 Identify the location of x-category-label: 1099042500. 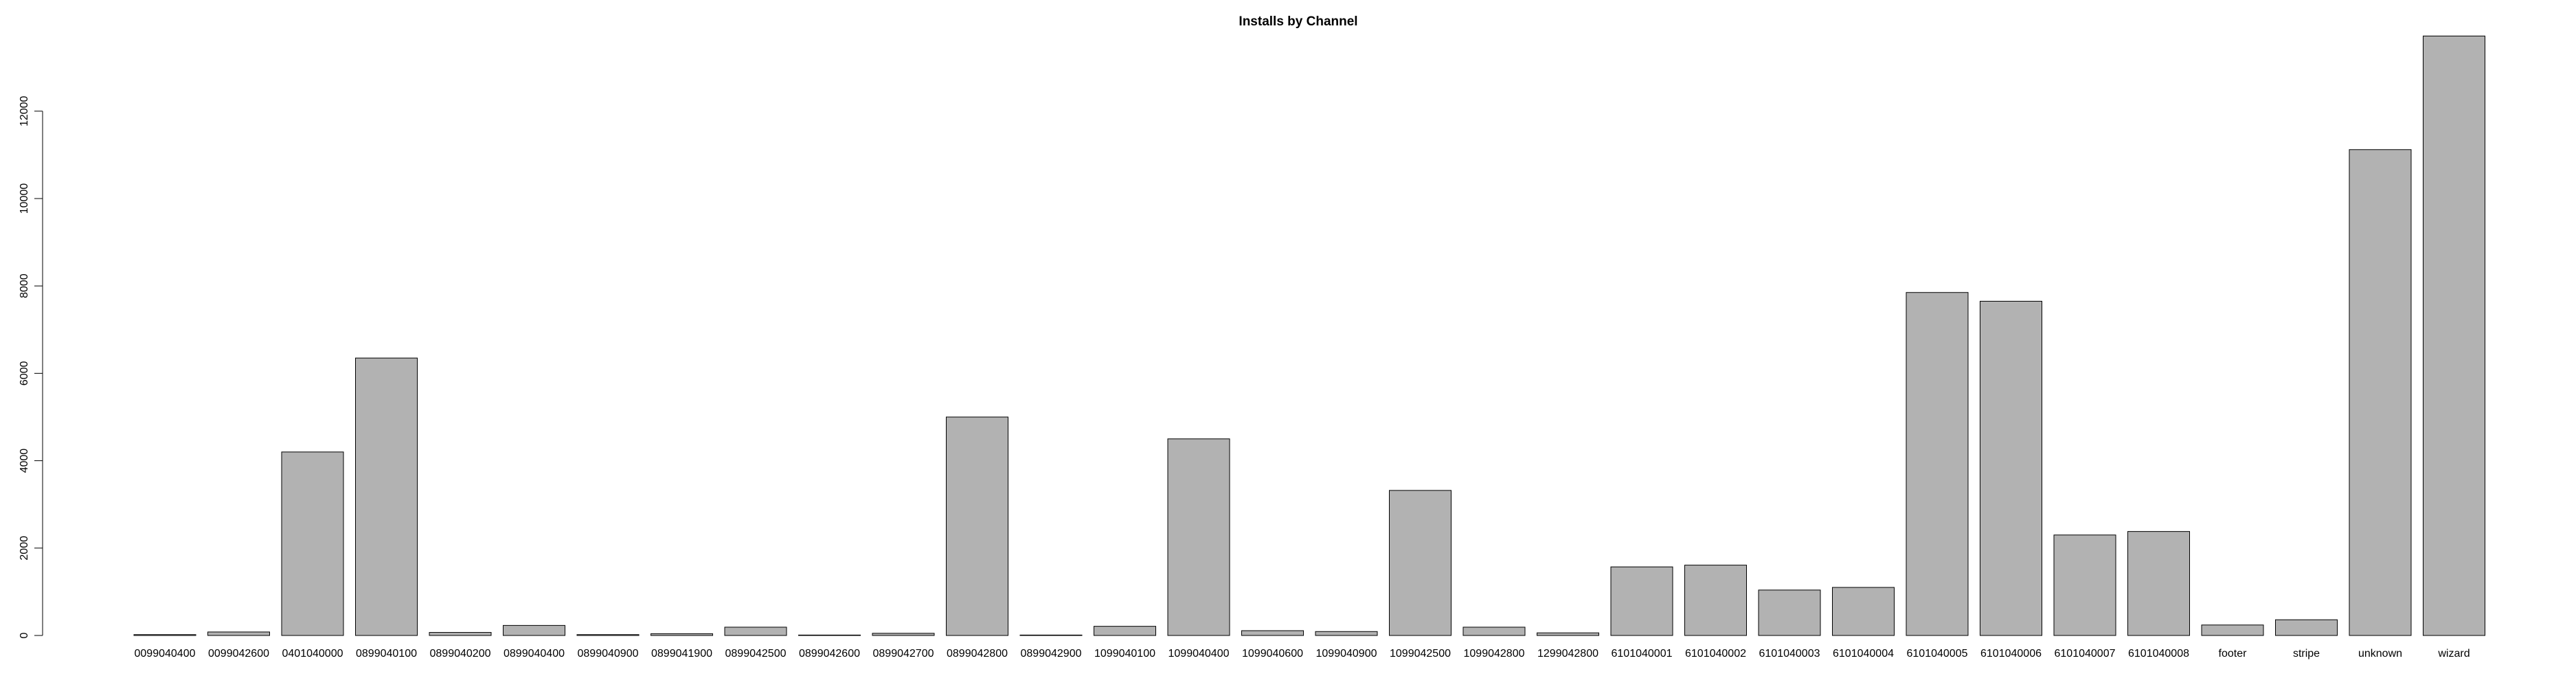
(1420, 654).